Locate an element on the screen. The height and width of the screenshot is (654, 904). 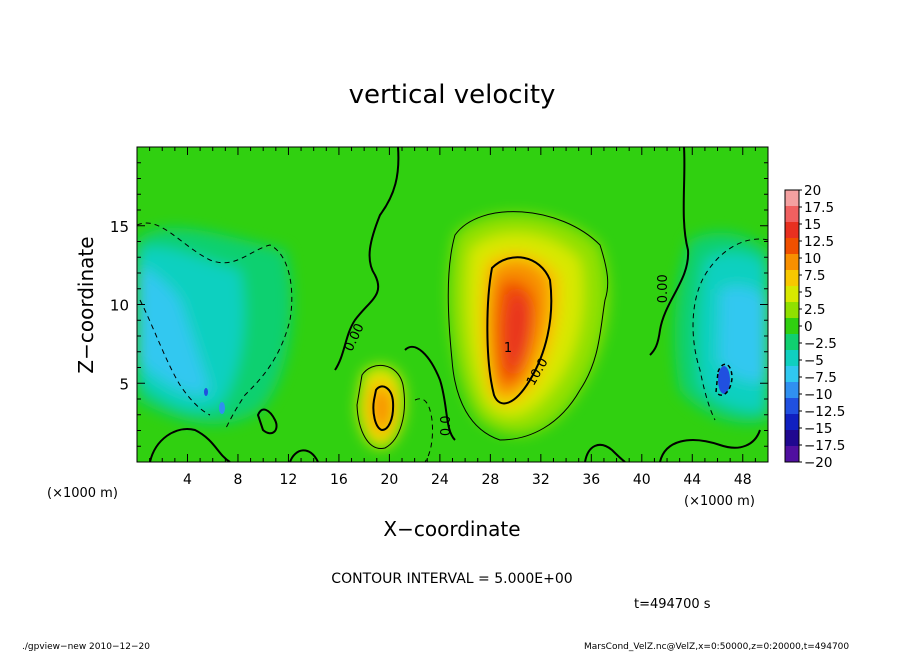
y-tick-label: 5 is located at coordinates (124, 384).